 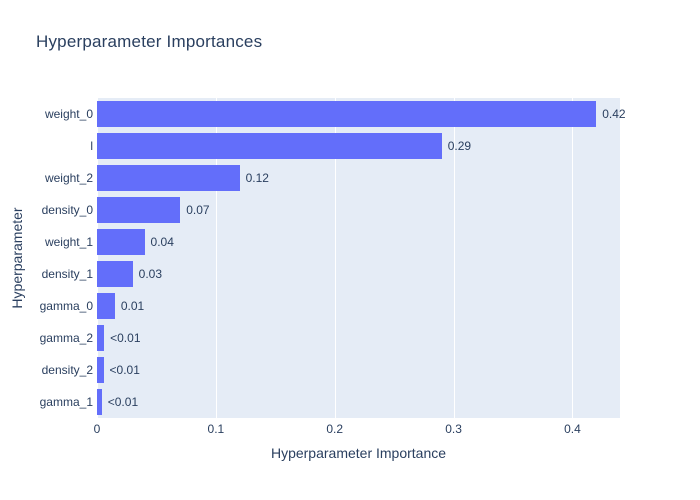 What do you see at coordinates (97, 429) in the screenshot?
I see `x-tick-label: 0` at bounding box center [97, 429].